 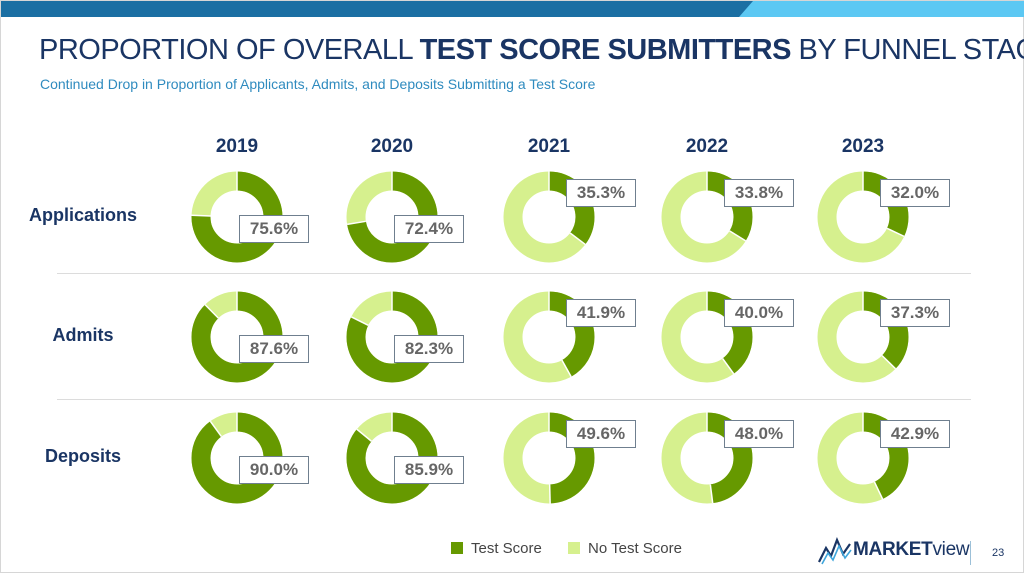 I want to click on logo-text: MARKETview, so click(x=911, y=550).